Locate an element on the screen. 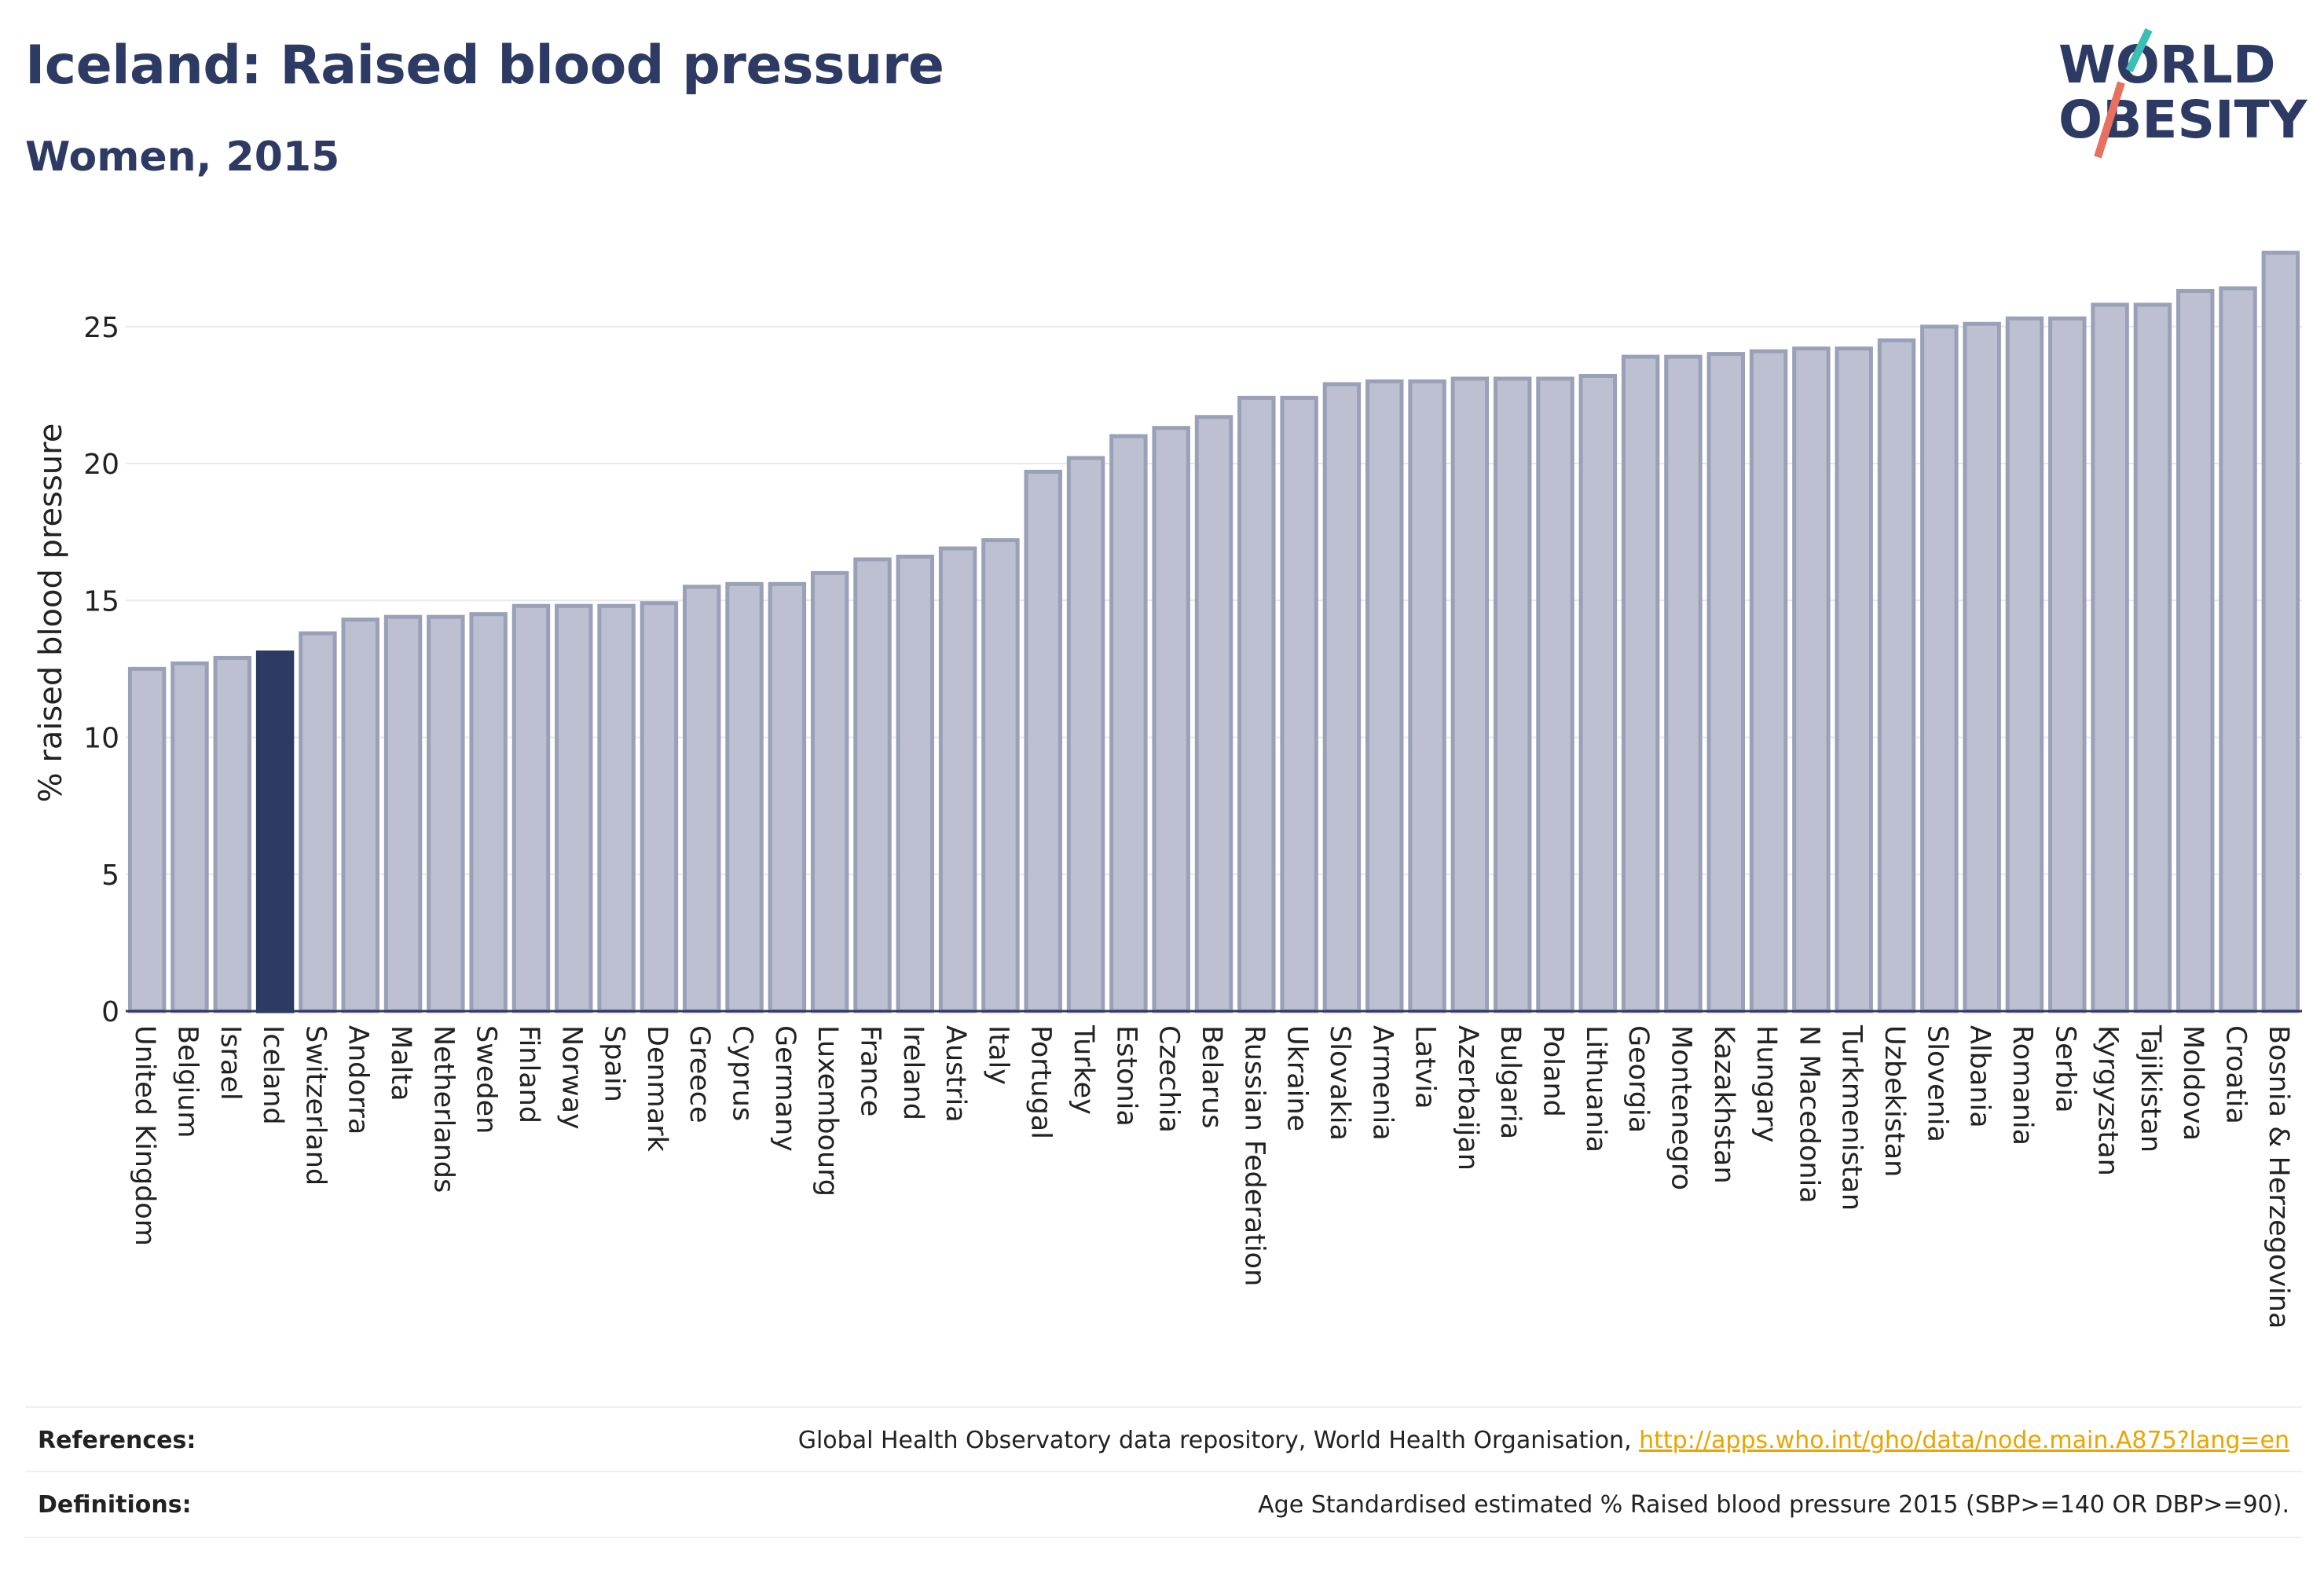 The width and height of the screenshot is (2324, 1576). x-tick-label: Romania is located at coordinates (2022, 1085).